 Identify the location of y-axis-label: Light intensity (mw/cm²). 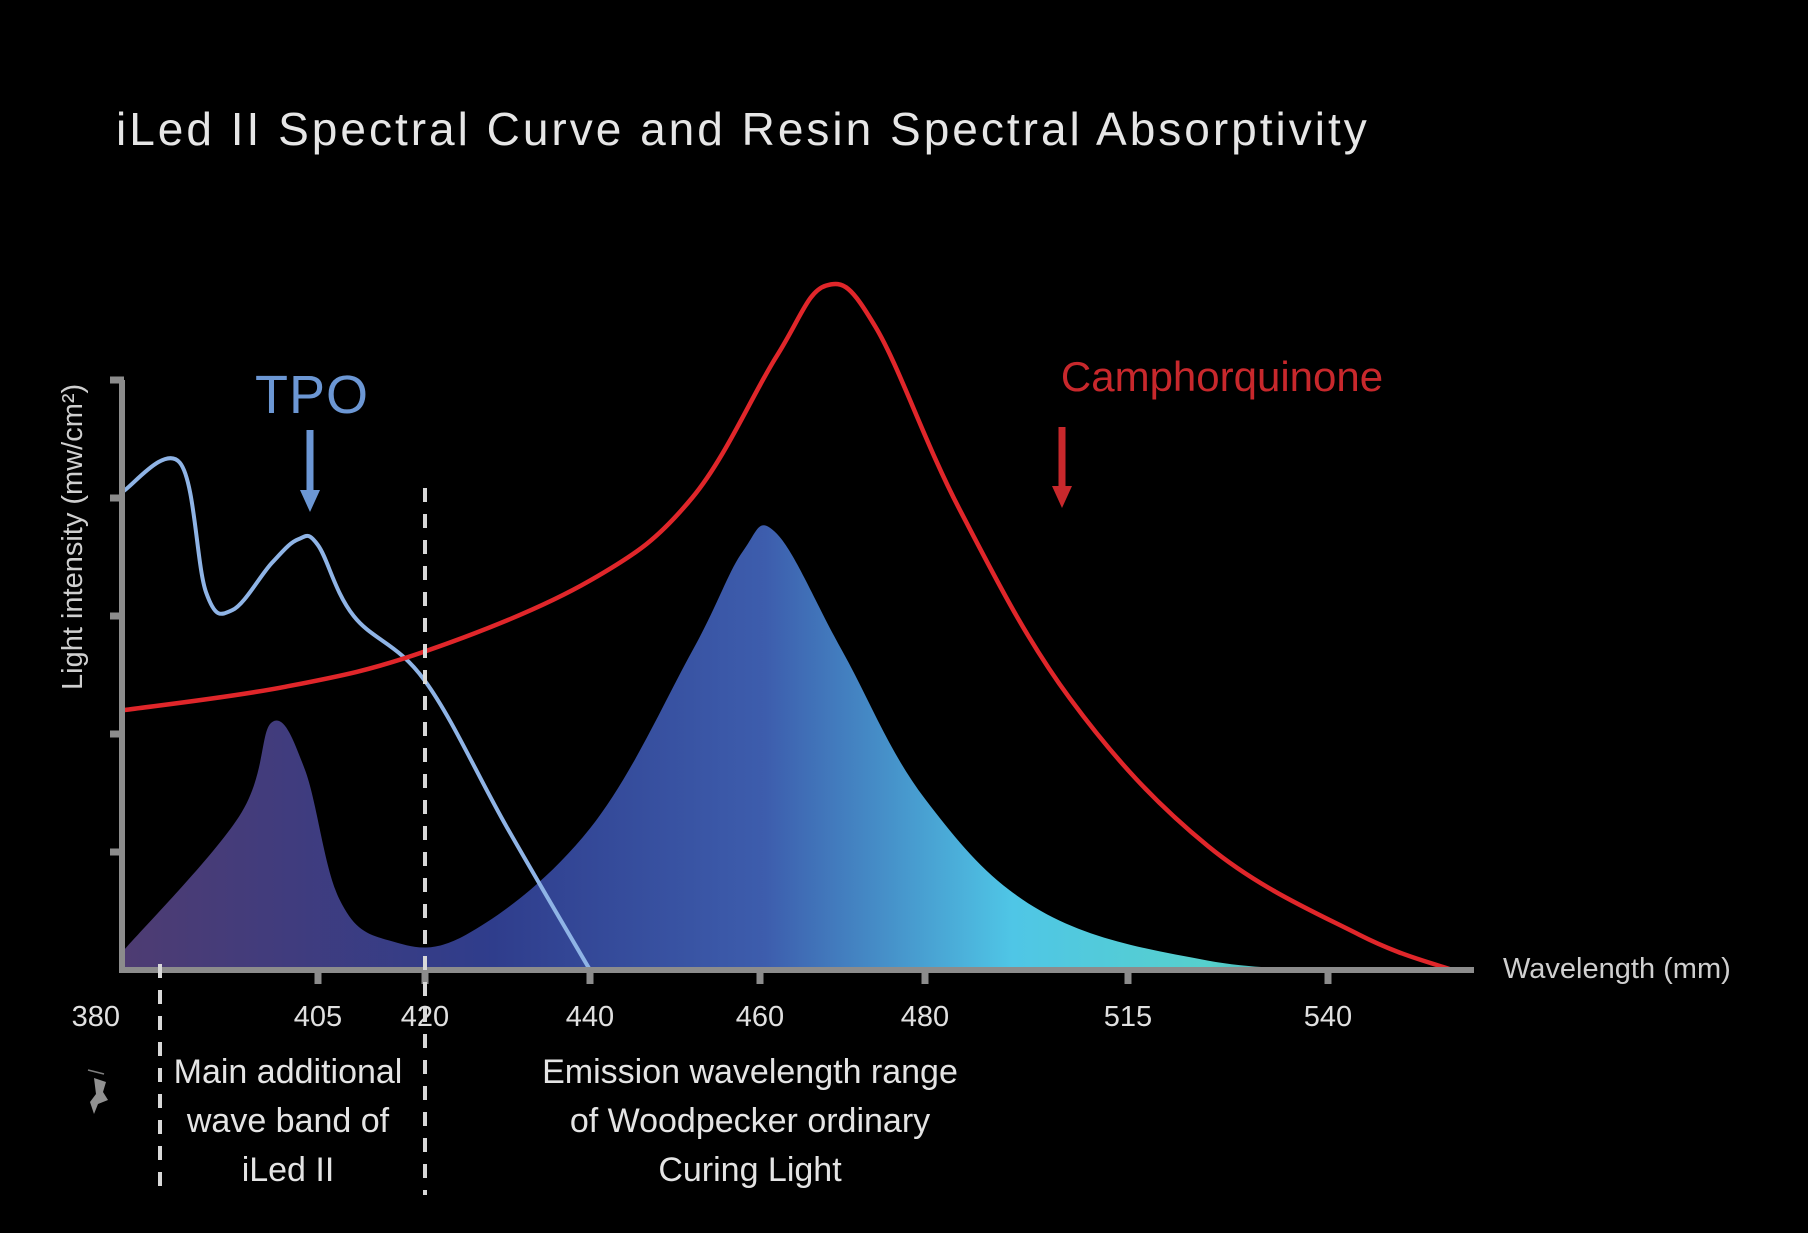
(73, 537).